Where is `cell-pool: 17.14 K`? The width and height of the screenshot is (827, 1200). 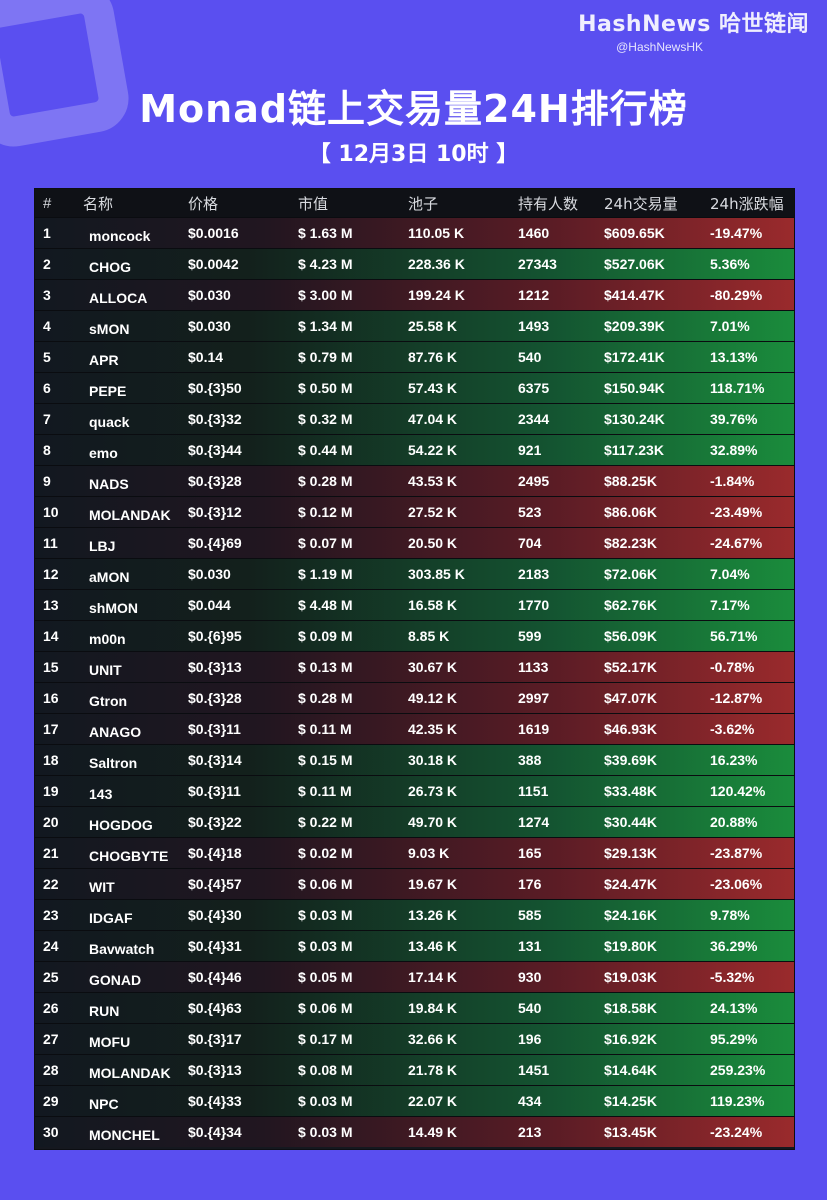
cell-pool: 17.14 K is located at coordinates (433, 977).